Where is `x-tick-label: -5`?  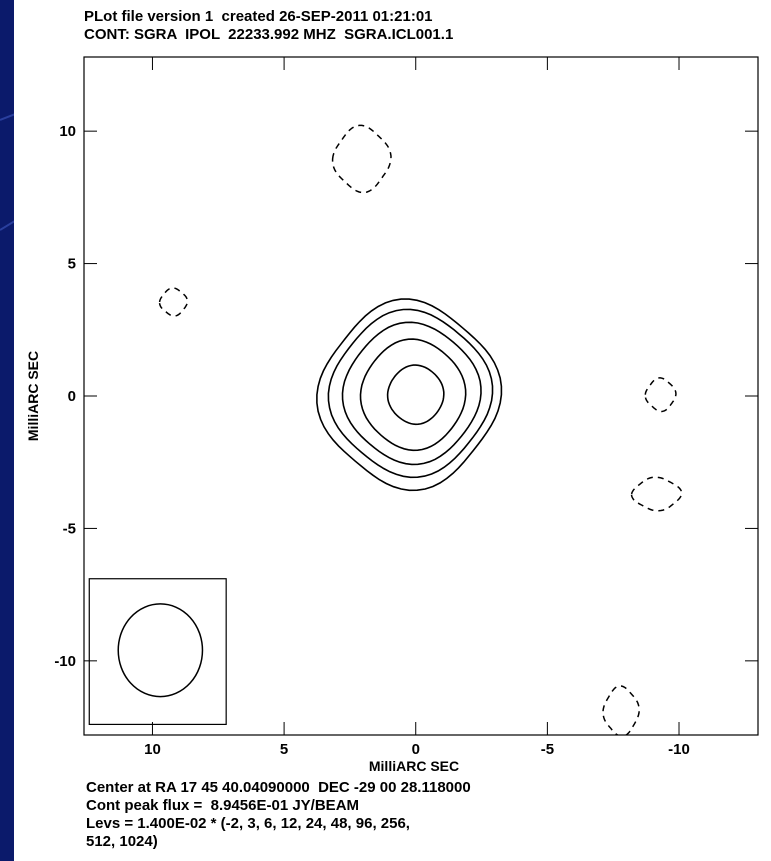 x-tick-label: -5 is located at coordinates (547, 749).